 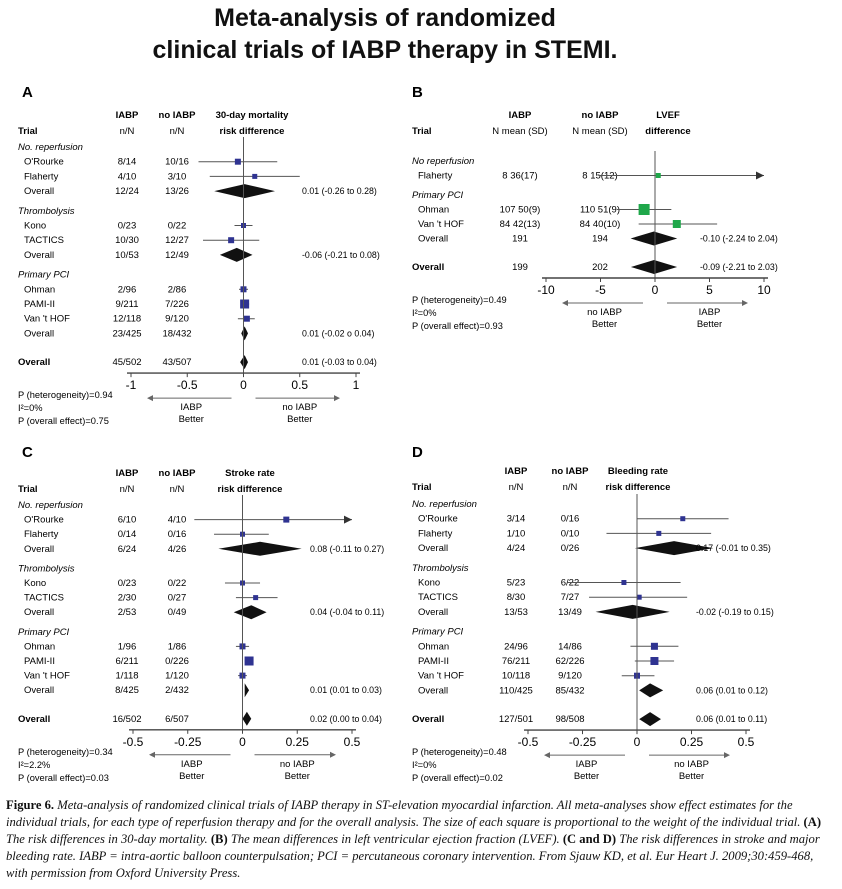 What do you see at coordinates (600, 290) in the screenshot?
I see `x-tick-label: -5` at bounding box center [600, 290].